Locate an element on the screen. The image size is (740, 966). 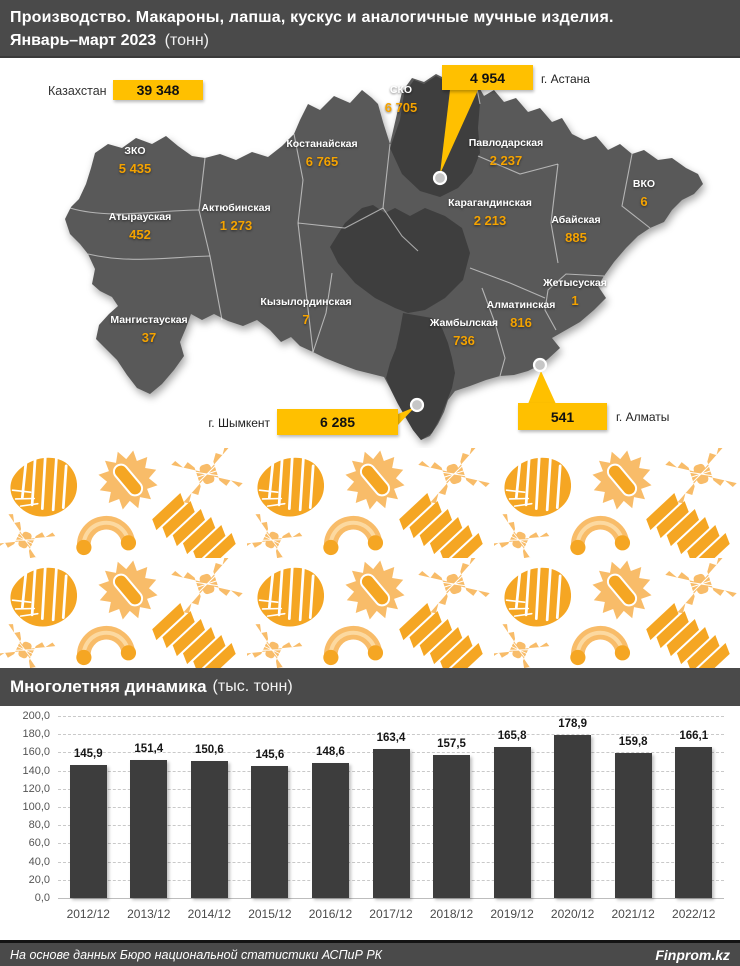
x-axis-tick-label: 2016/12 is located at coordinates (330, 914).